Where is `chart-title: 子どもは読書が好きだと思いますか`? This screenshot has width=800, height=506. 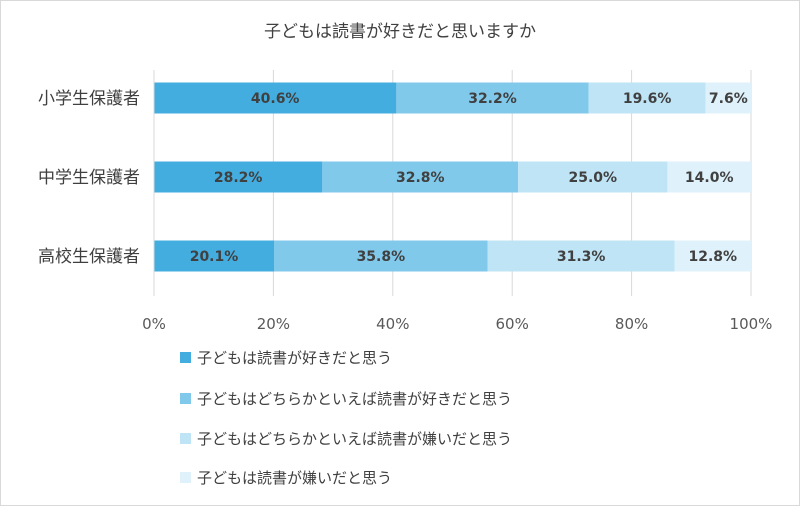 chart-title: 子どもは読書が好きだと思いますか is located at coordinates (400, 32).